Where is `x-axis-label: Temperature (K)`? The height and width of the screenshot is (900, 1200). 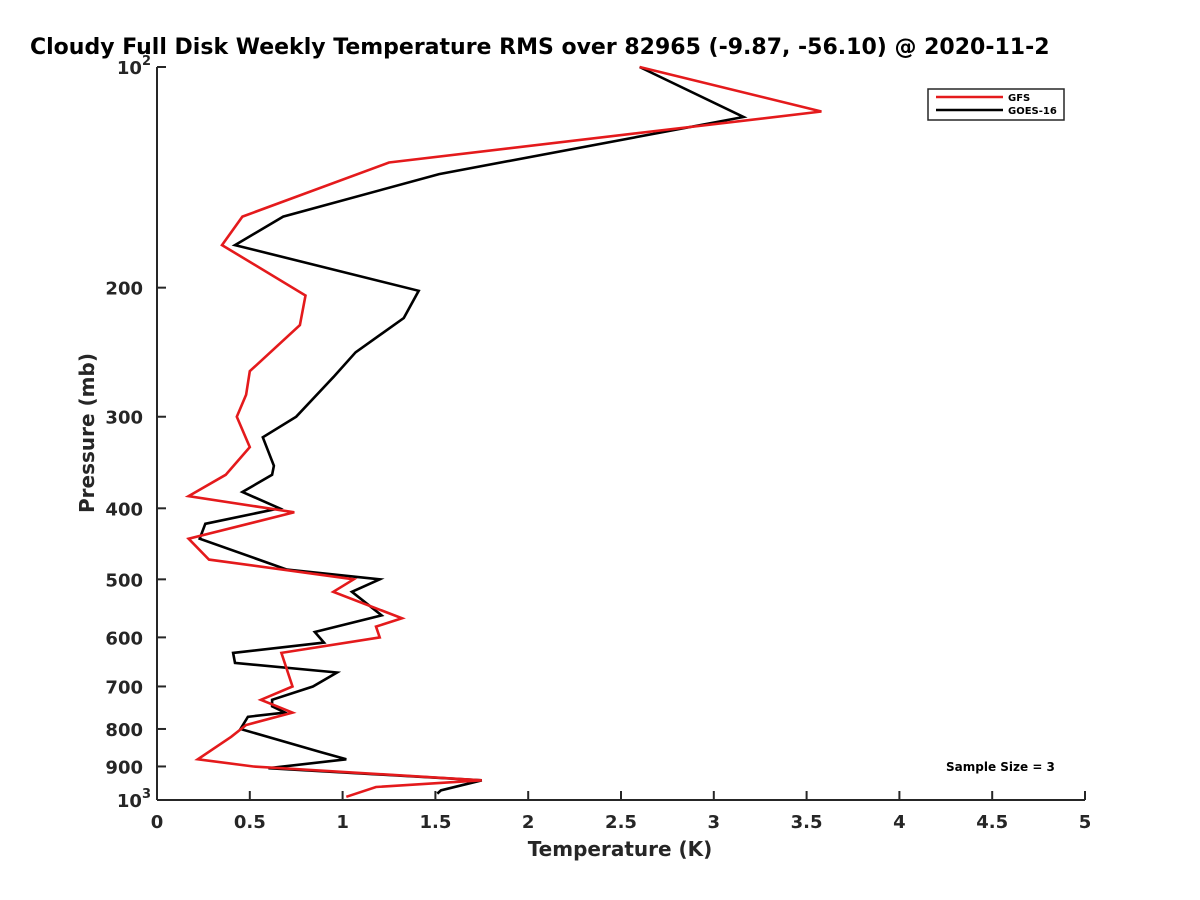
x-axis-label: Temperature (K) is located at coordinates (620, 849).